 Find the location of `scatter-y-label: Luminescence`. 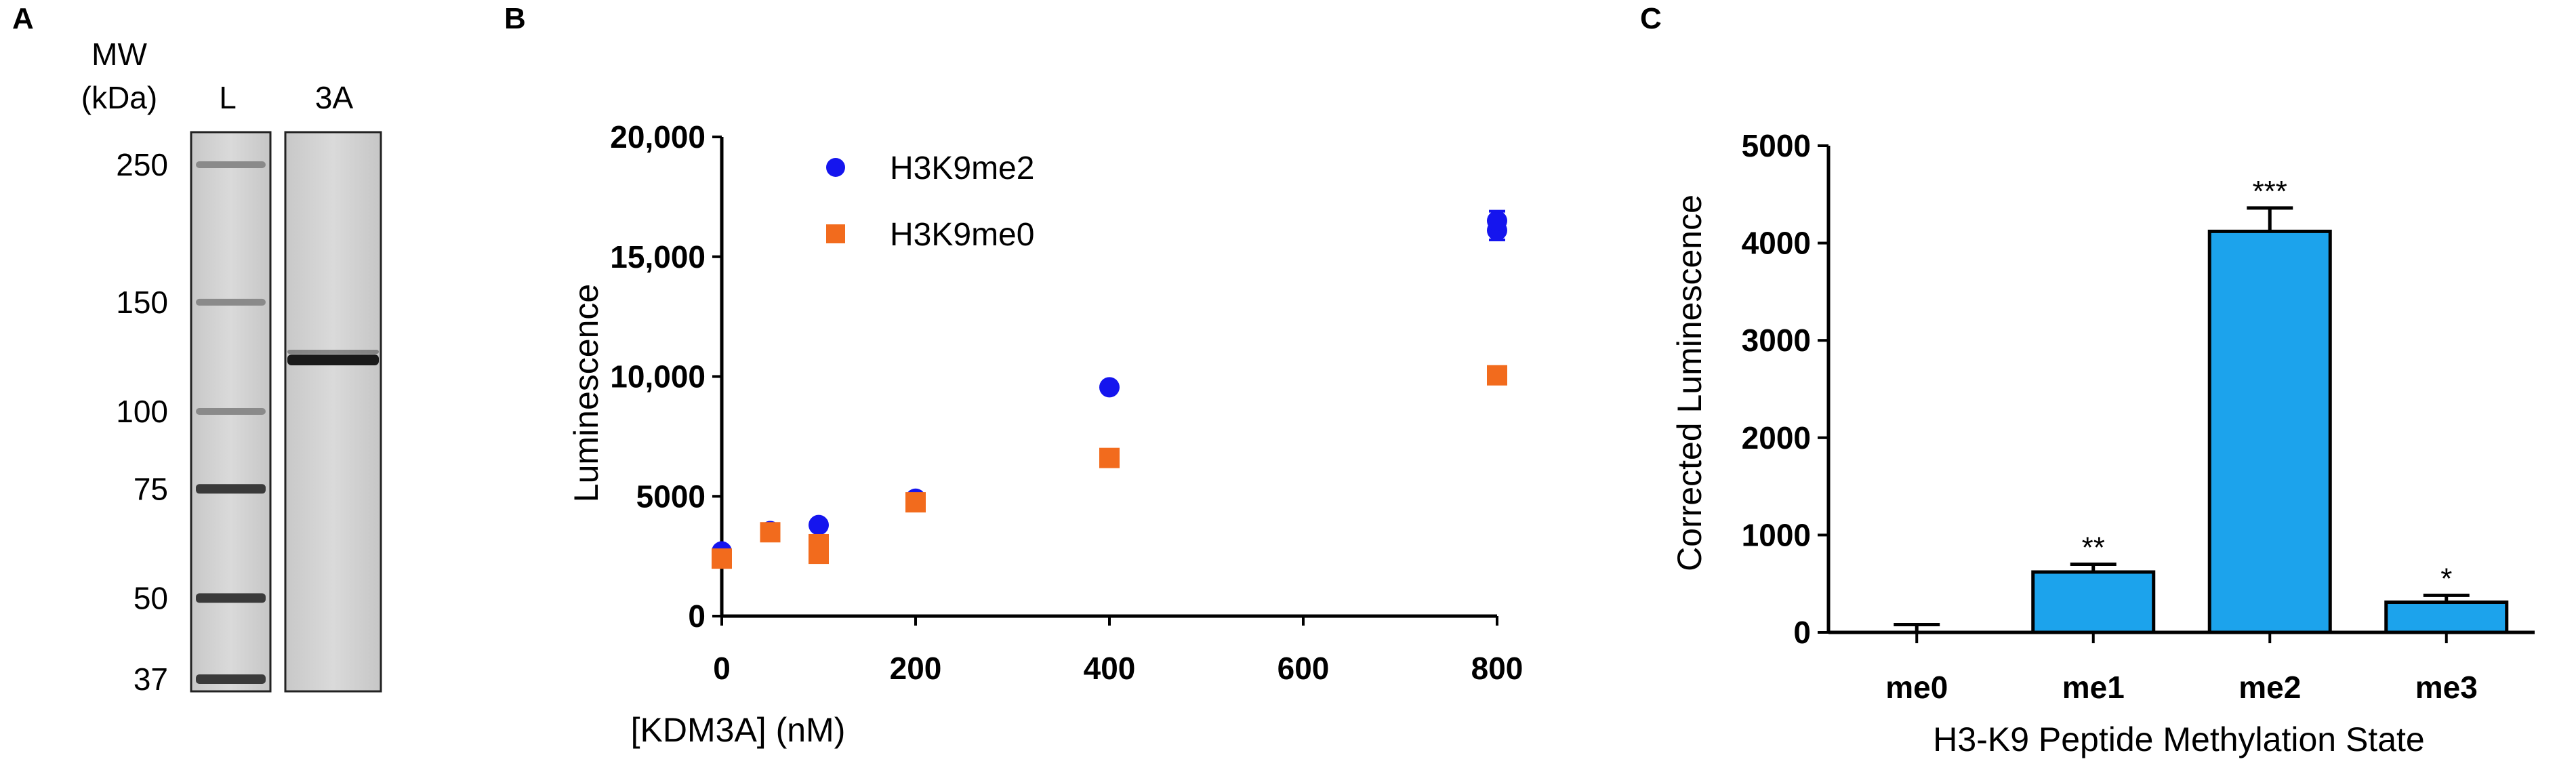

scatter-y-label: Luminescence is located at coordinates (586, 393).